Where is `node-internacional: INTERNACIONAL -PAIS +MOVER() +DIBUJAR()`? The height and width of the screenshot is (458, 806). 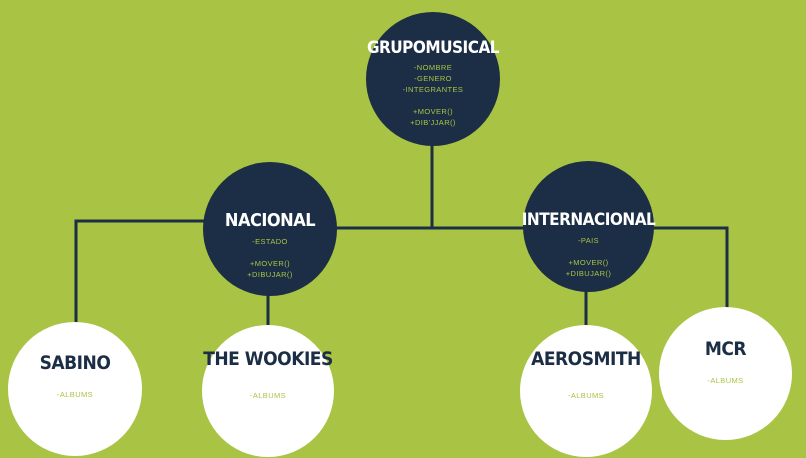 node-internacional: INTERNACIONAL -PAIS +MOVER() +DIBUJAR() is located at coordinates (588, 226).